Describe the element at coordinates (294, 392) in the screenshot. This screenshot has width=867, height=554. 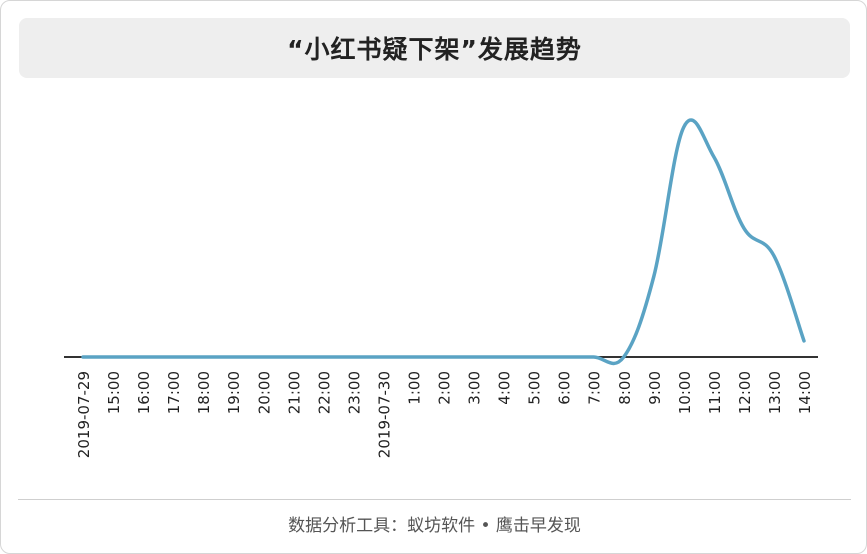
I see `x-tick-label: 21:00` at that location.